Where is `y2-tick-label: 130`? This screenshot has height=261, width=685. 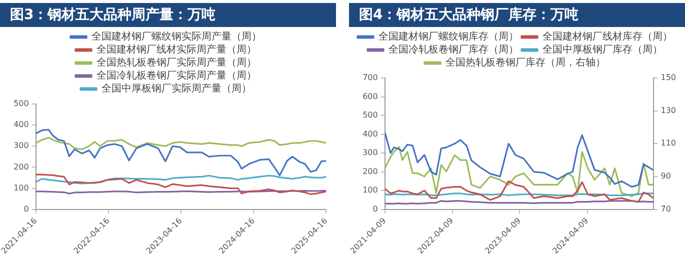
y2-tick-label: 130 is located at coordinates (668, 110).